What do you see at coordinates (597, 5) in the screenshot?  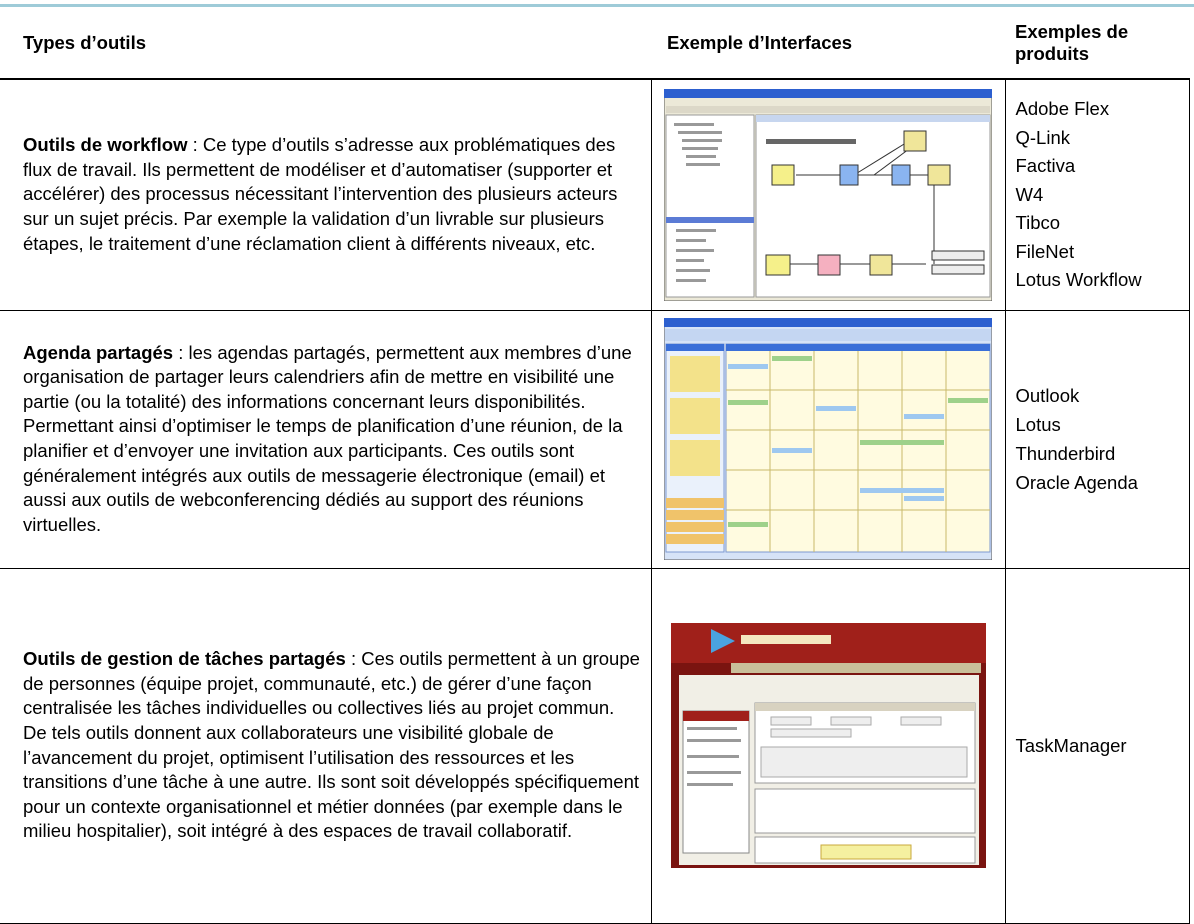 I see `top-rule` at bounding box center [597, 5].